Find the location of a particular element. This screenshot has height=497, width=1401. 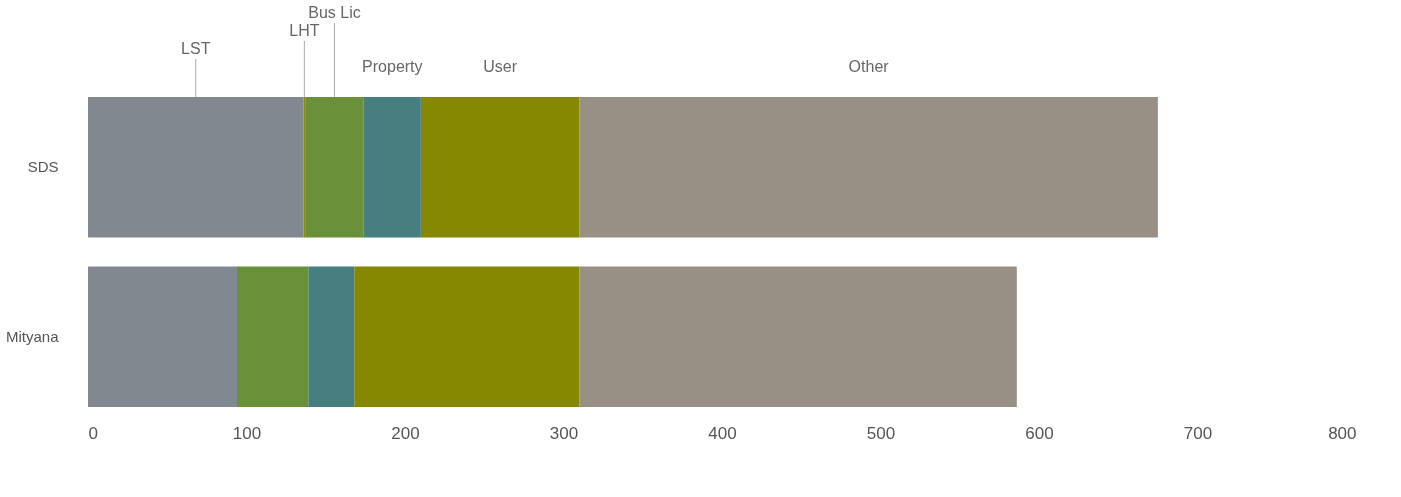

text: Bus Lic is located at coordinates (334, 12).